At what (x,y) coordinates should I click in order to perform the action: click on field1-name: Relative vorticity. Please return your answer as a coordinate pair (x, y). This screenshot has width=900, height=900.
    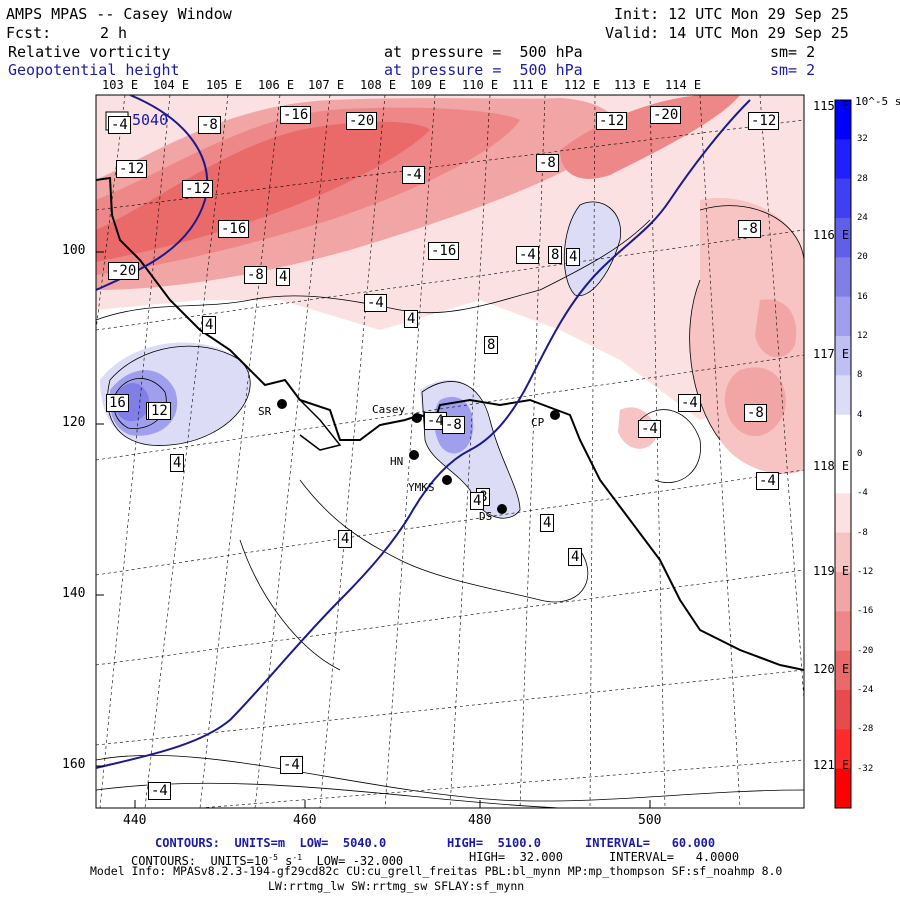
    Looking at the image, I should click on (89, 52).